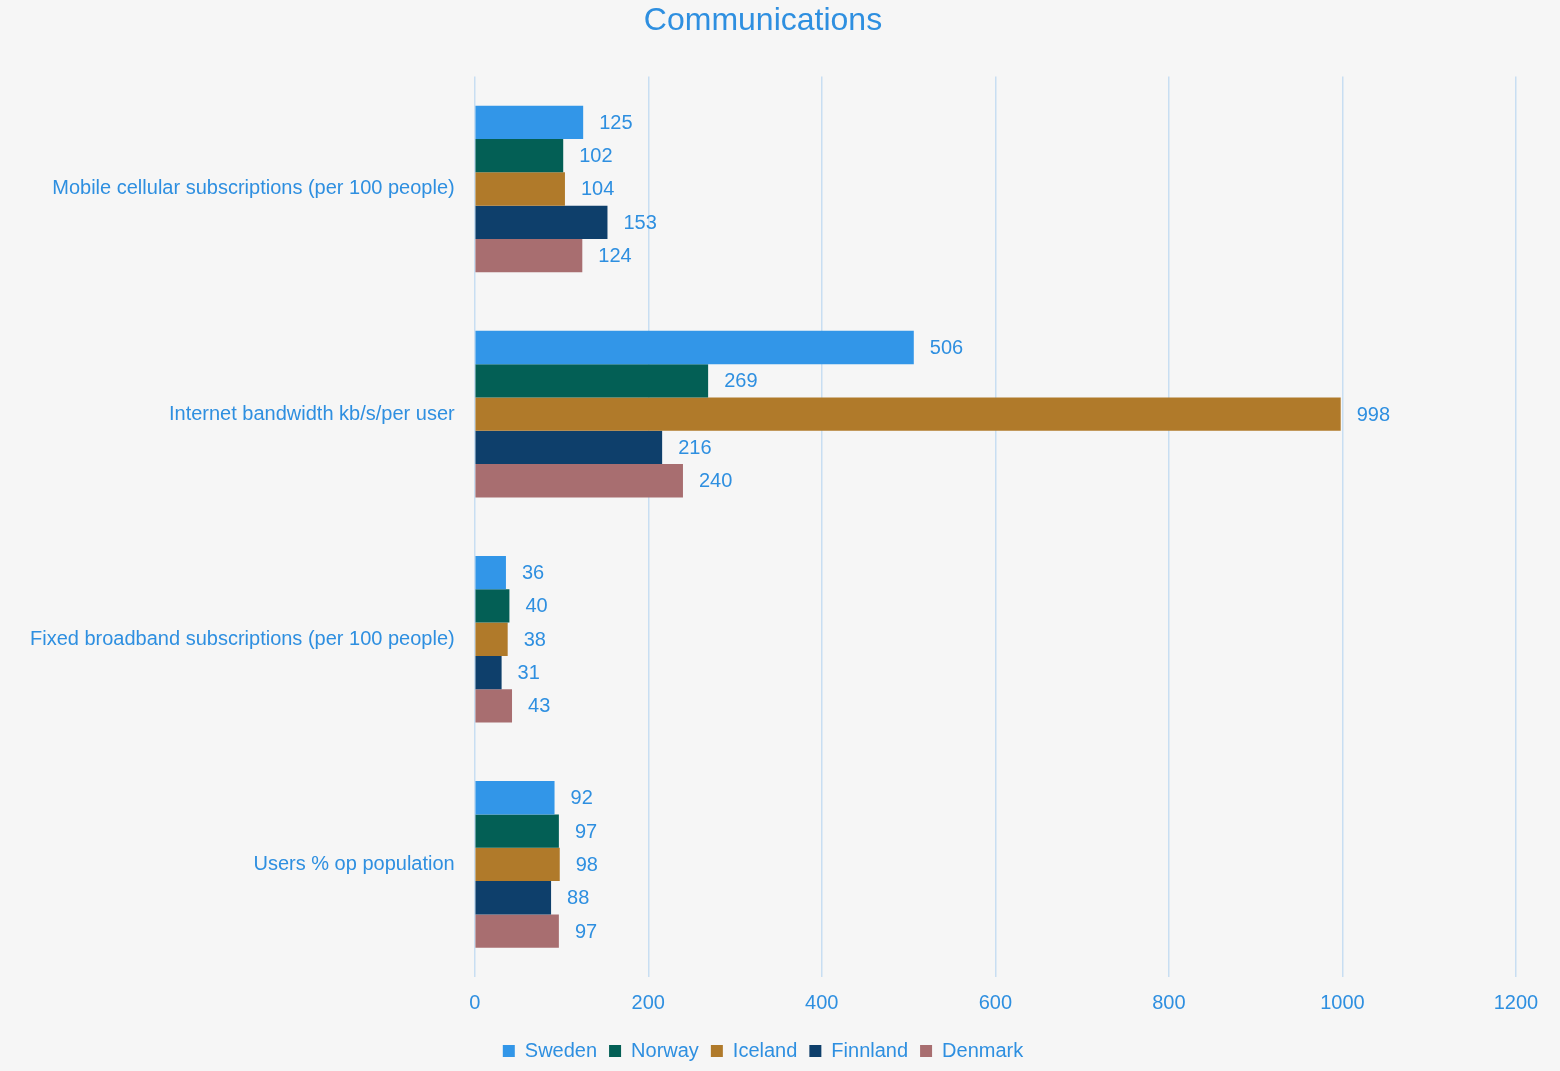 The height and width of the screenshot is (1071, 1560). I want to click on data-label: 104, so click(597, 188).